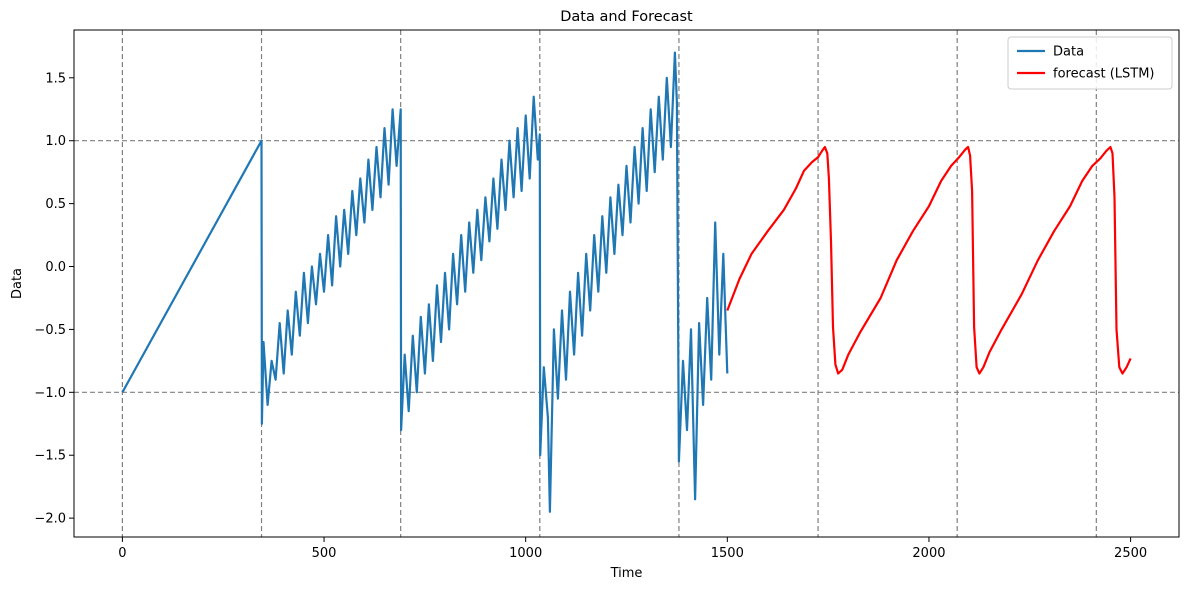 This screenshot has width=1189, height=590. Describe the element at coordinates (928, 553) in the screenshot. I see `x-tick-label-4: 2000` at that location.